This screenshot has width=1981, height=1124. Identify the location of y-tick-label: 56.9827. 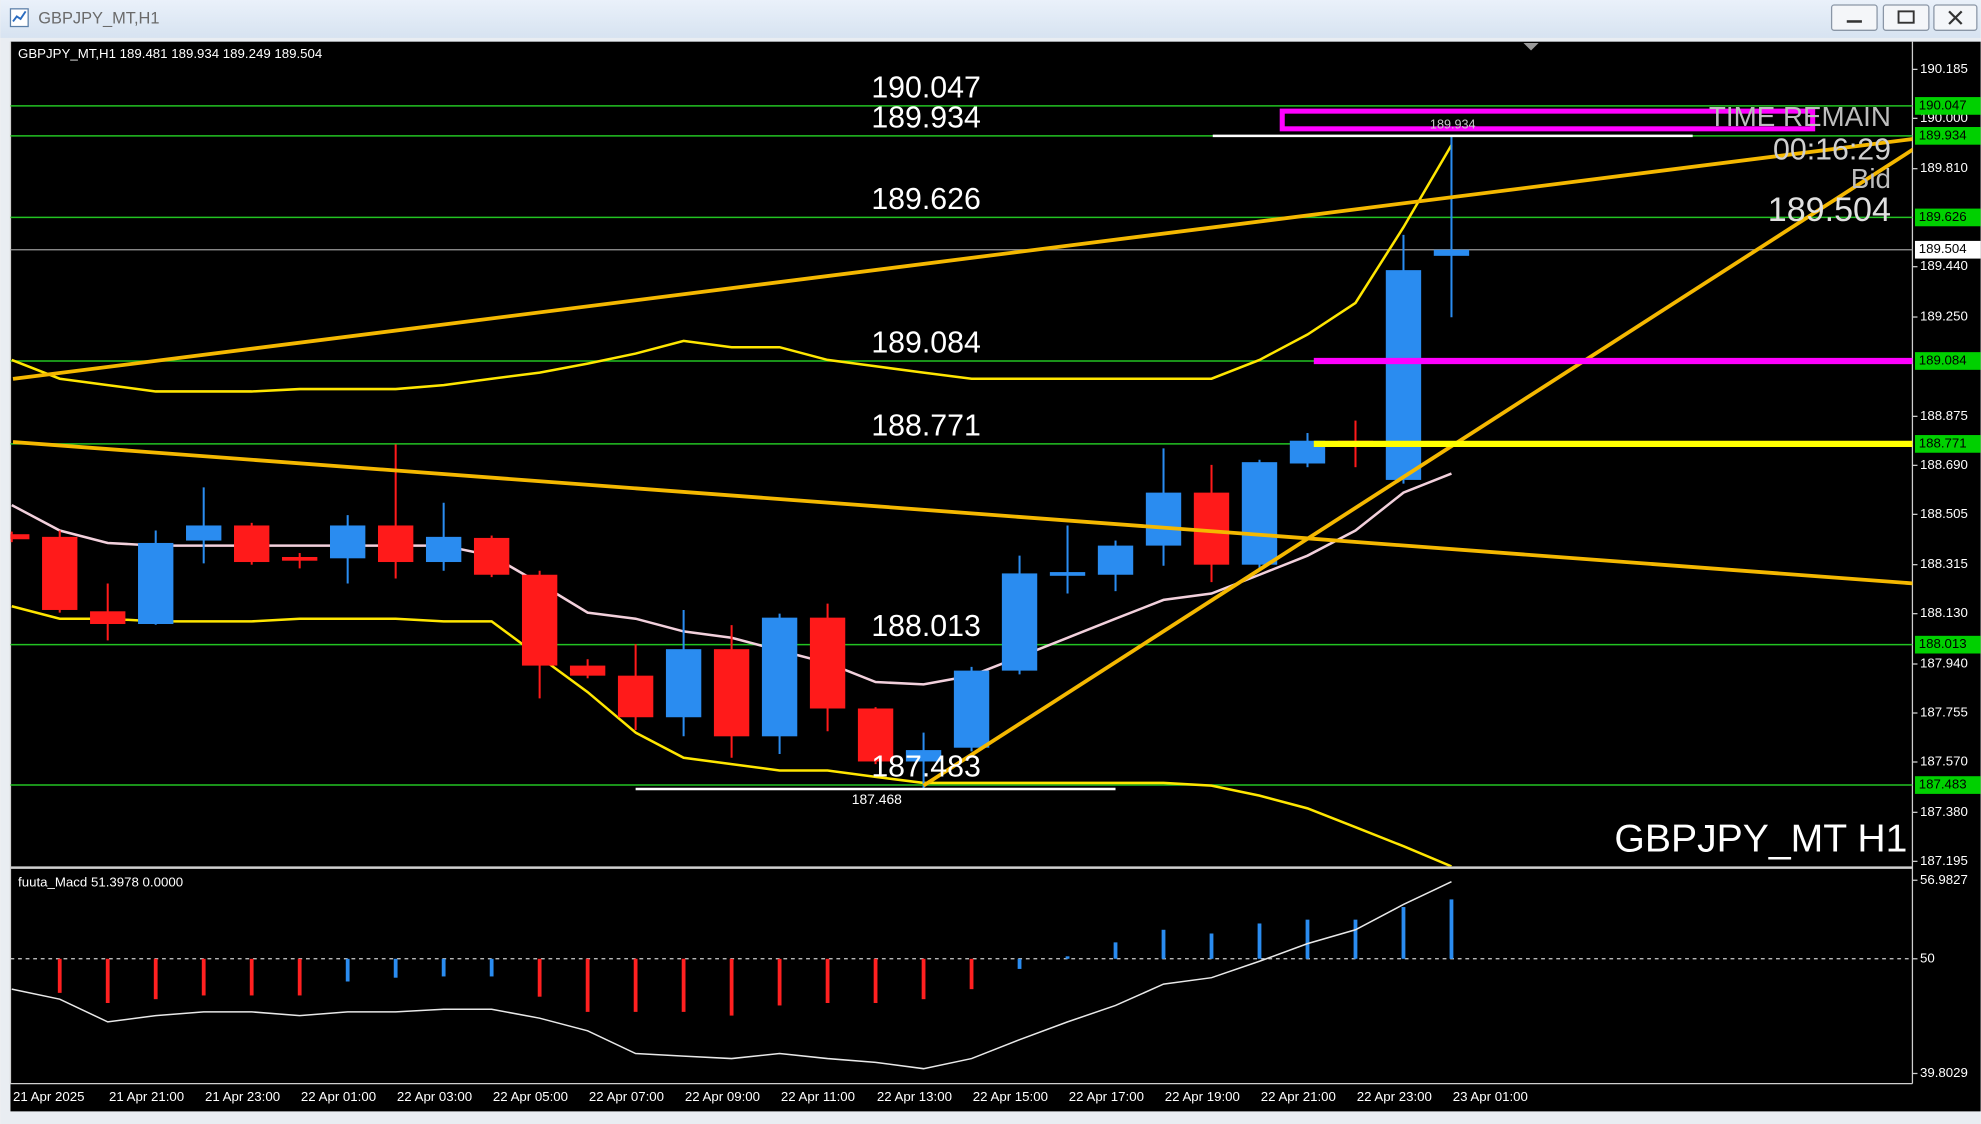
(1944, 879).